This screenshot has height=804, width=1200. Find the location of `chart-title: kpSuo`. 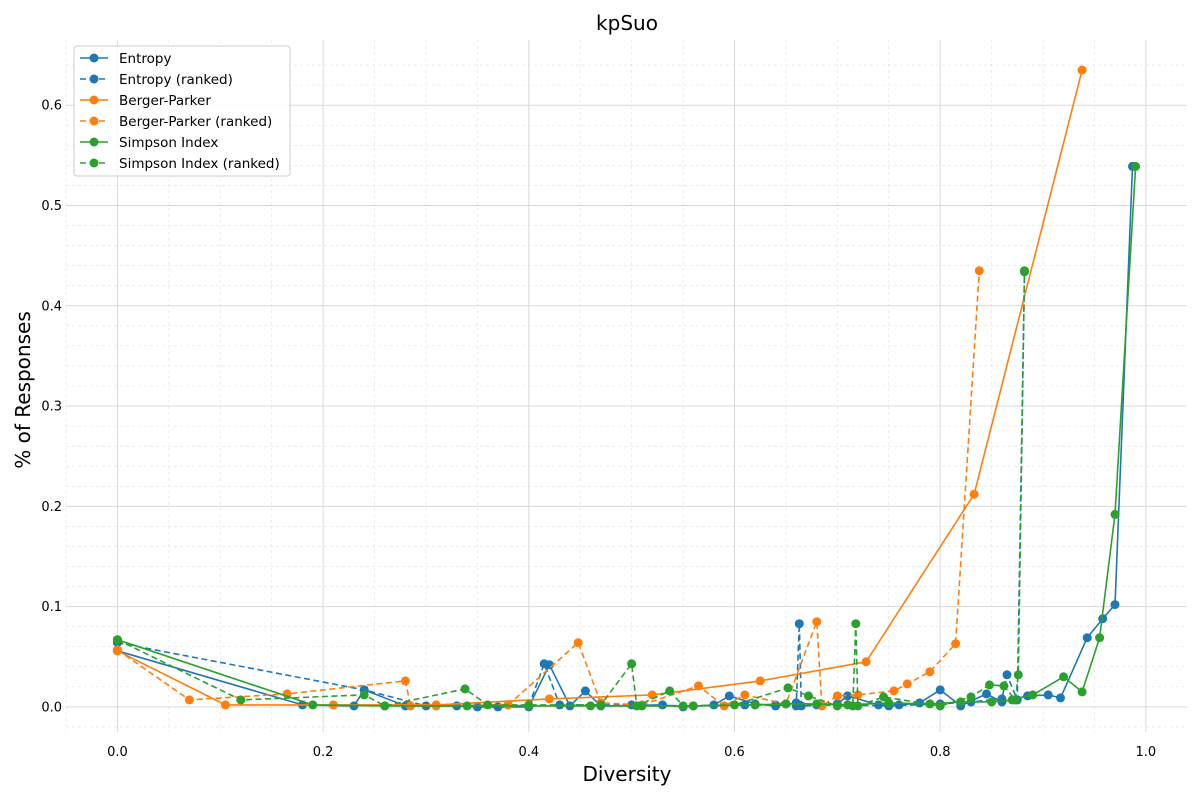

chart-title: kpSuo is located at coordinates (627, 23).